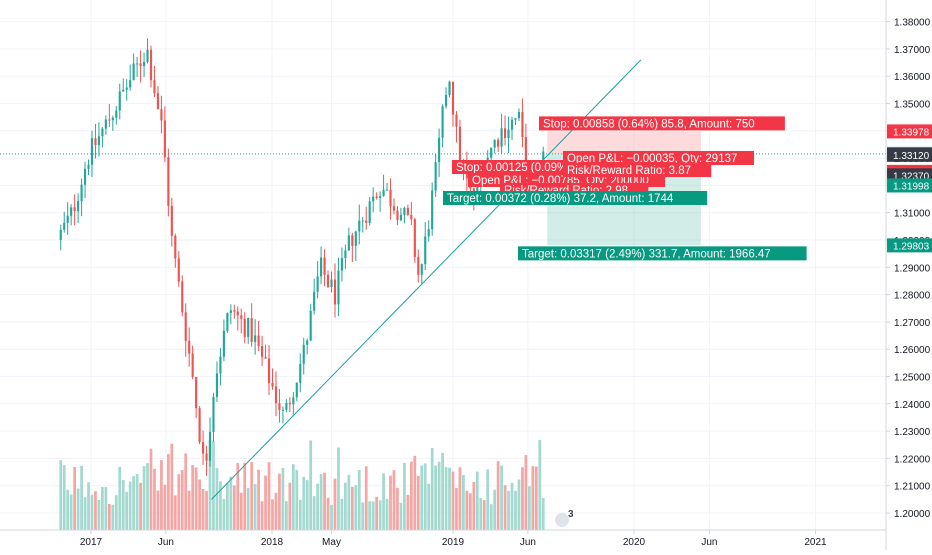 Image resolution: width=932 pixels, height=555 pixels. What do you see at coordinates (571, 514) in the screenshot?
I see `watermark-text: 3` at bounding box center [571, 514].